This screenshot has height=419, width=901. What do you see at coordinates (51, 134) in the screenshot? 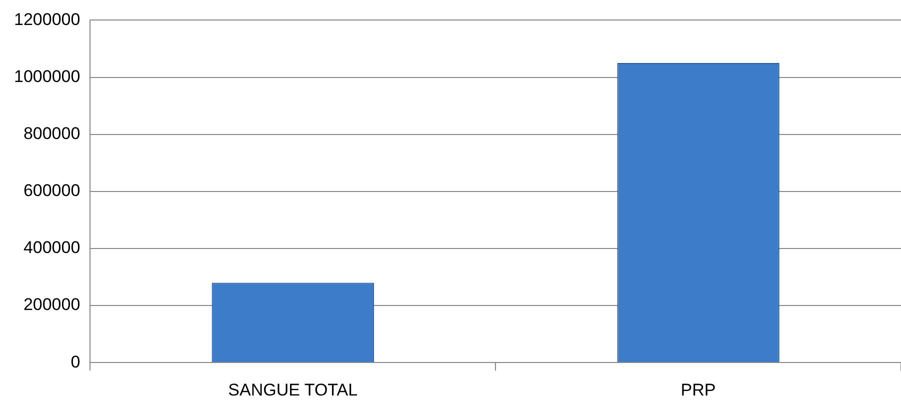
I see `y-tick-label: 800000` at bounding box center [51, 134].